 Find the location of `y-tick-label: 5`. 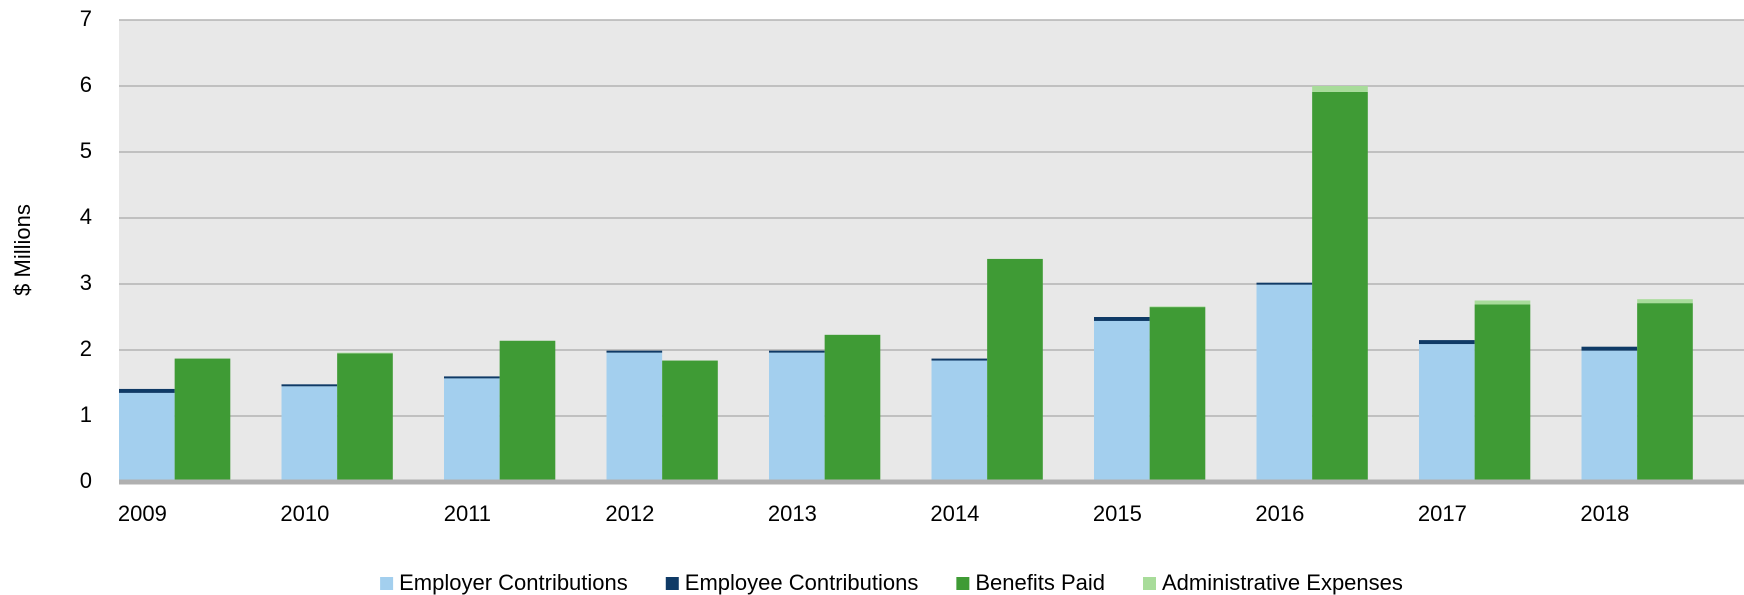

y-tick-label: 5 is located at coordinates (86, 150).